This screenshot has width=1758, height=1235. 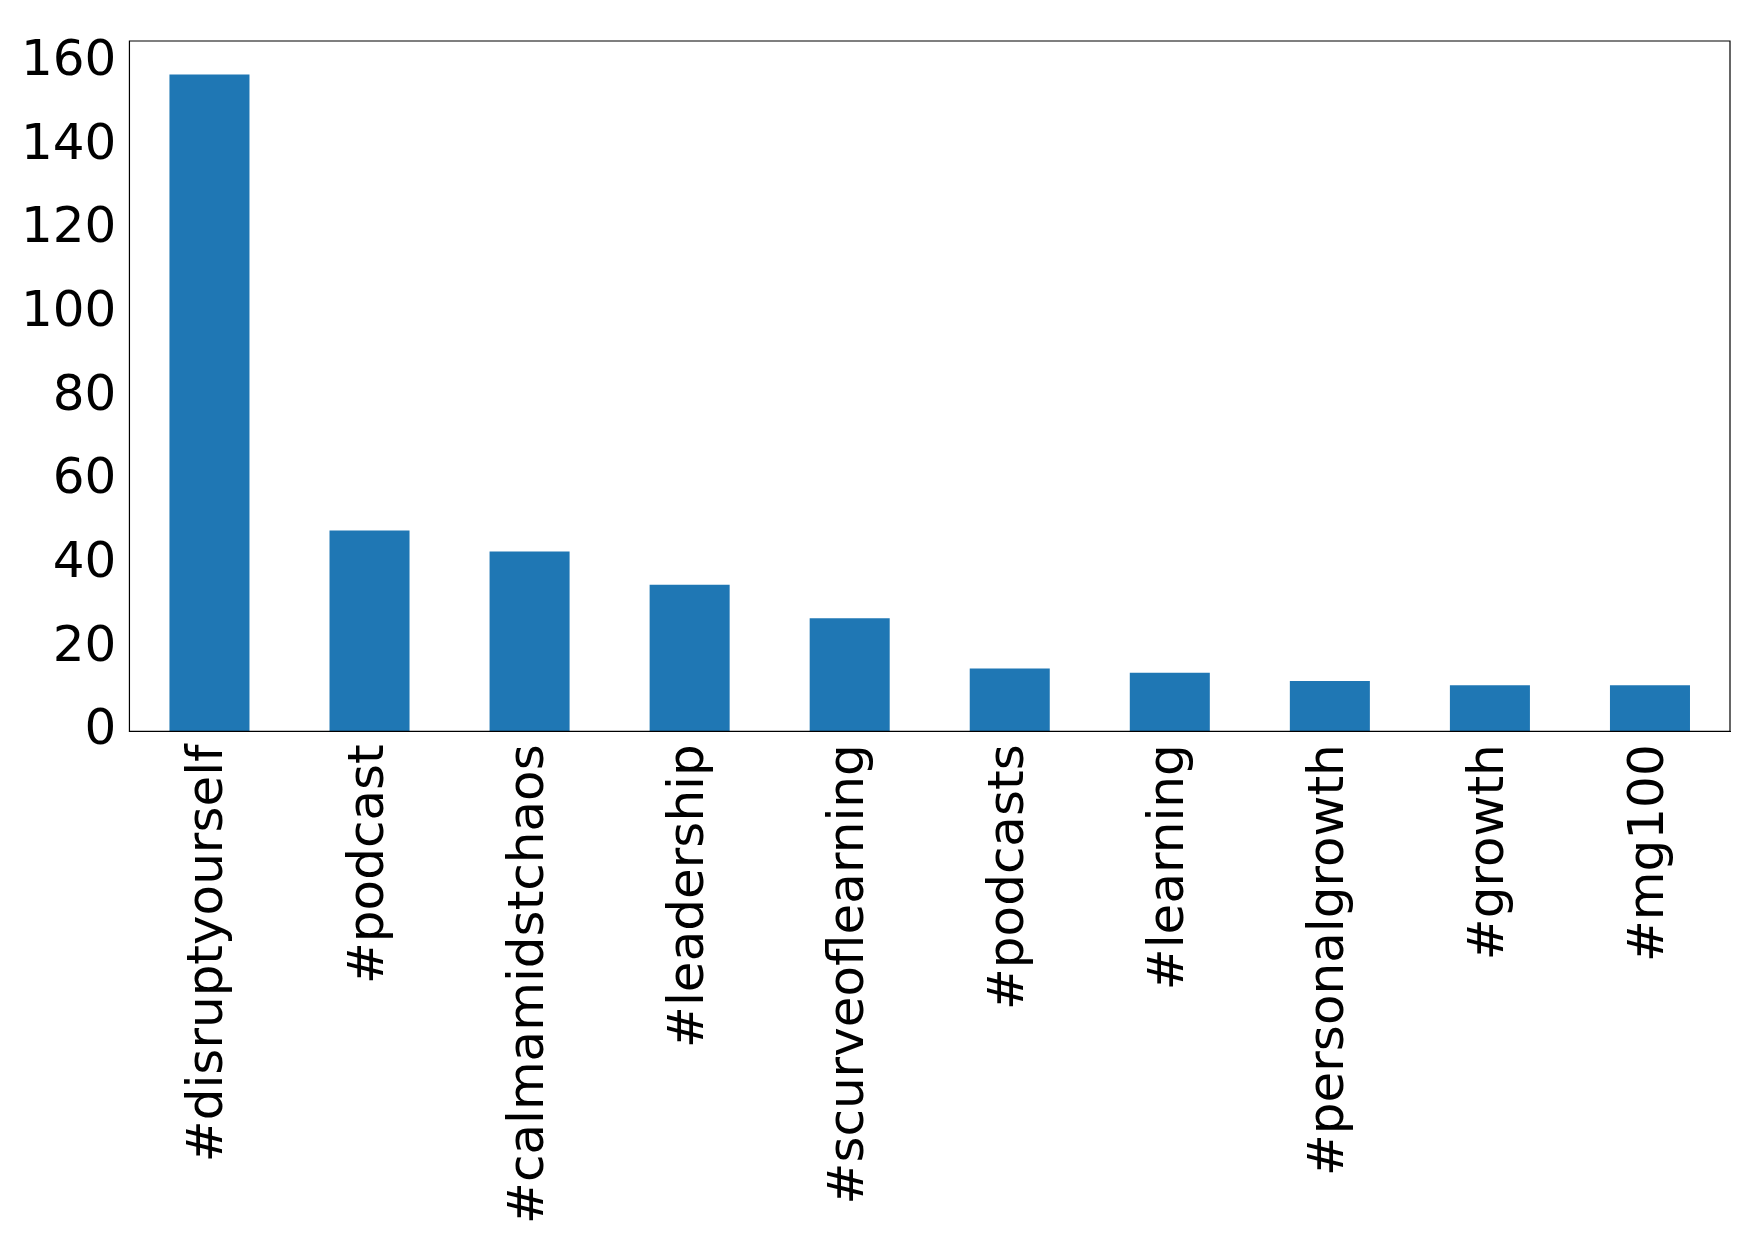 I want to click on x-tick-label: #disruptyourself, so click(x=205, y=952).